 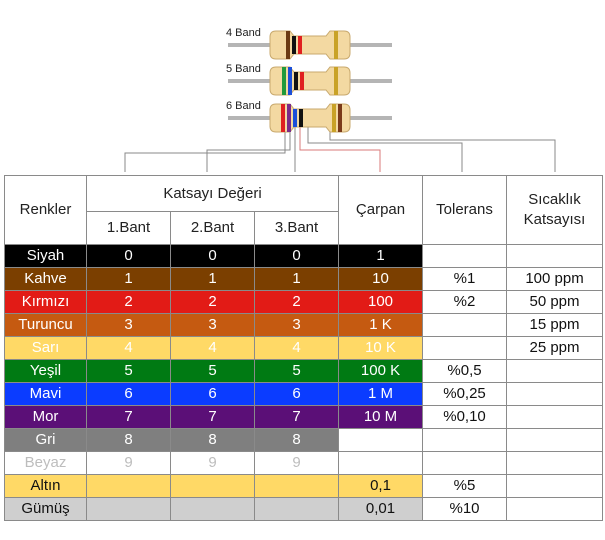 I want to click on table-row: Turuncu 3 3 3 1 K 15 ppm, so click(x=304, y=325).